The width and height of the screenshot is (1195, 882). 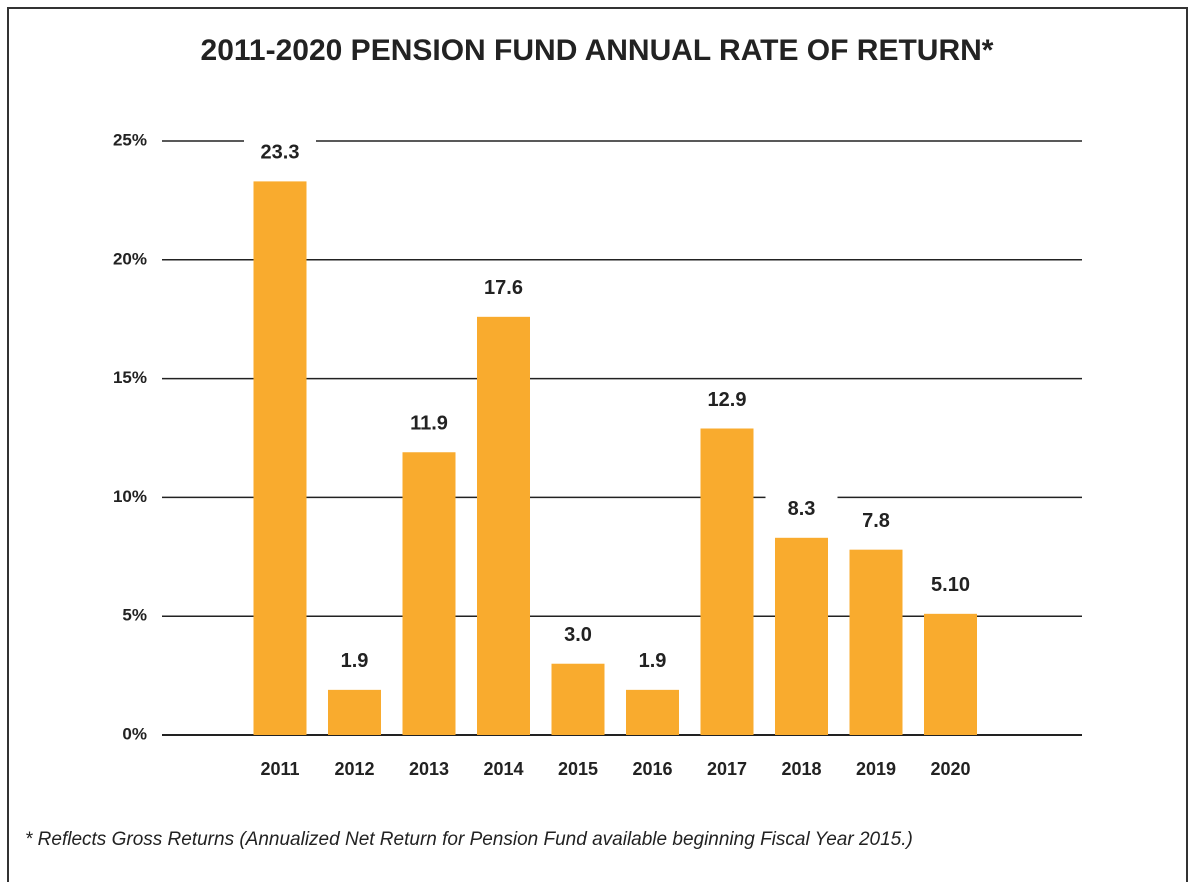 I want to click on value-label: 11.9, so click(x=429, y=424).